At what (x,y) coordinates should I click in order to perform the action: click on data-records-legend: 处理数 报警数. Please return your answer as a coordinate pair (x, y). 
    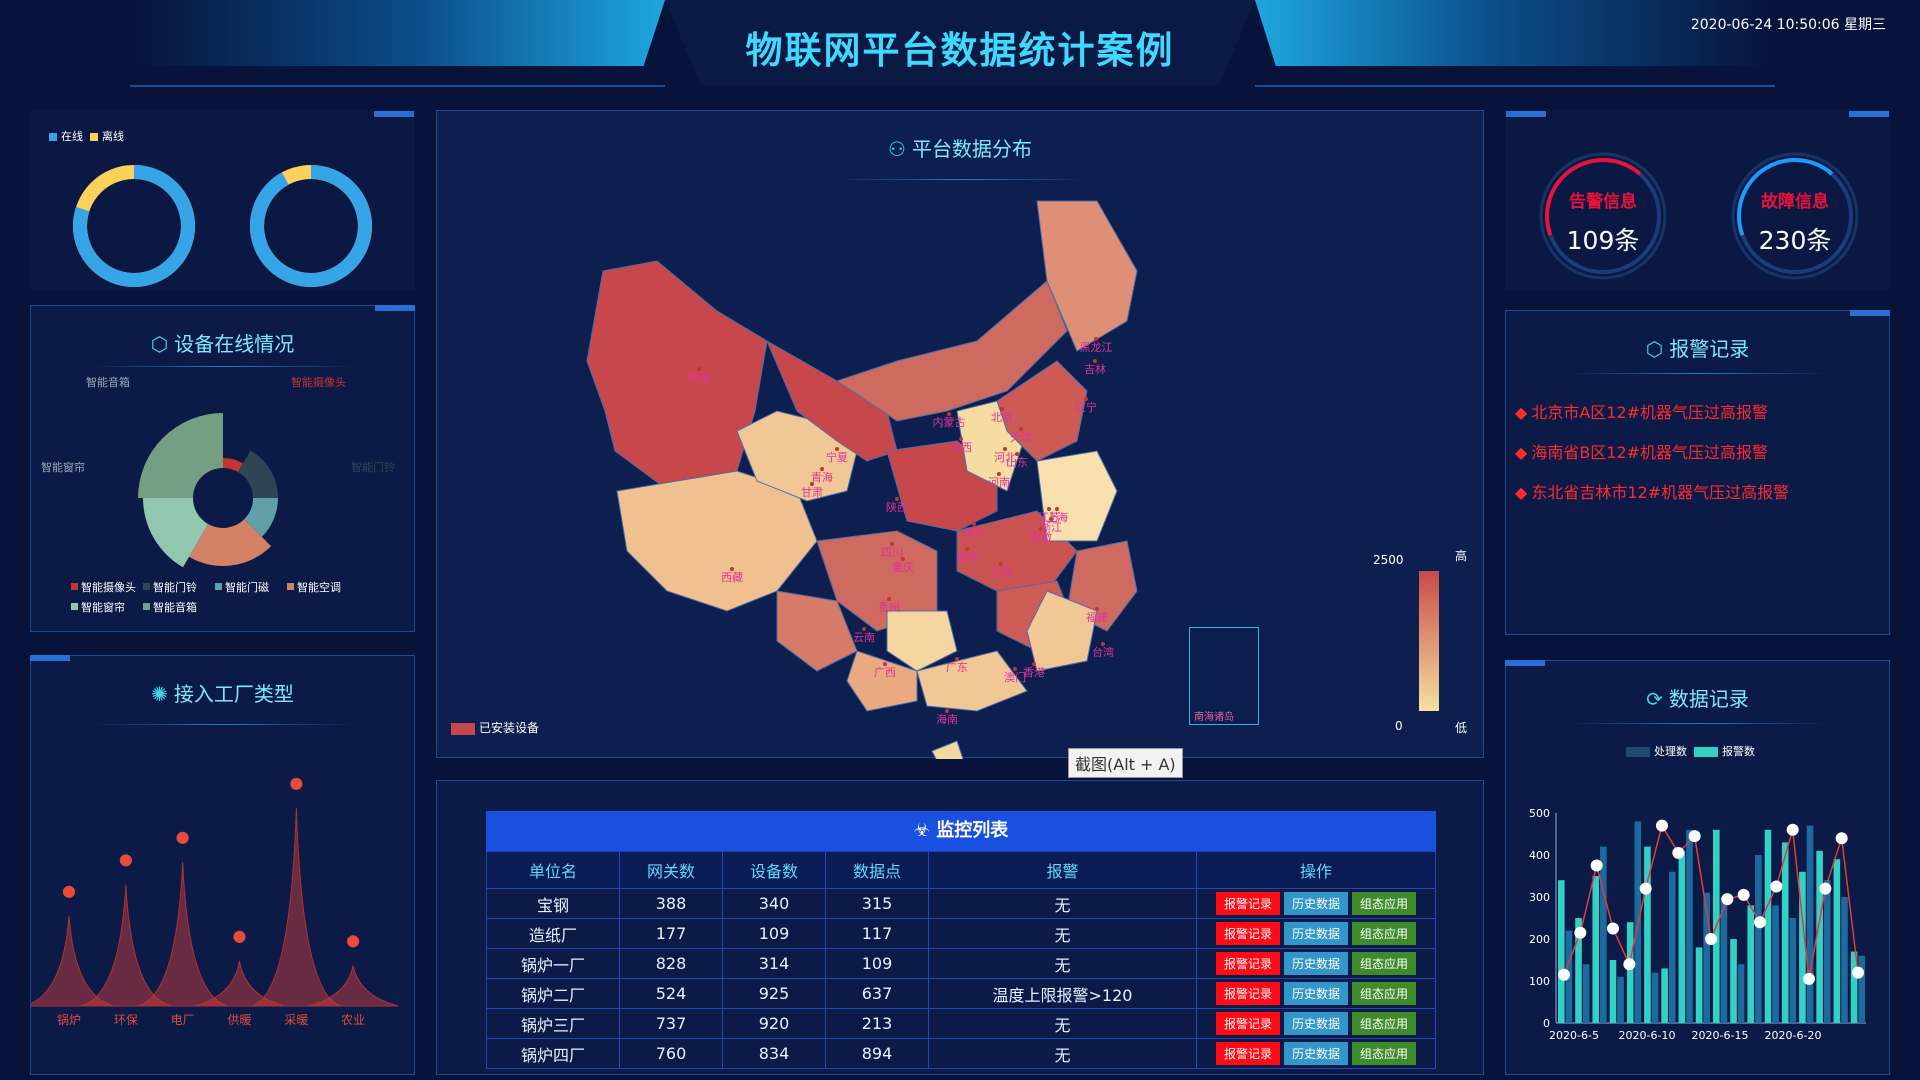
    Looking at the image, I should click on (1690, 751).